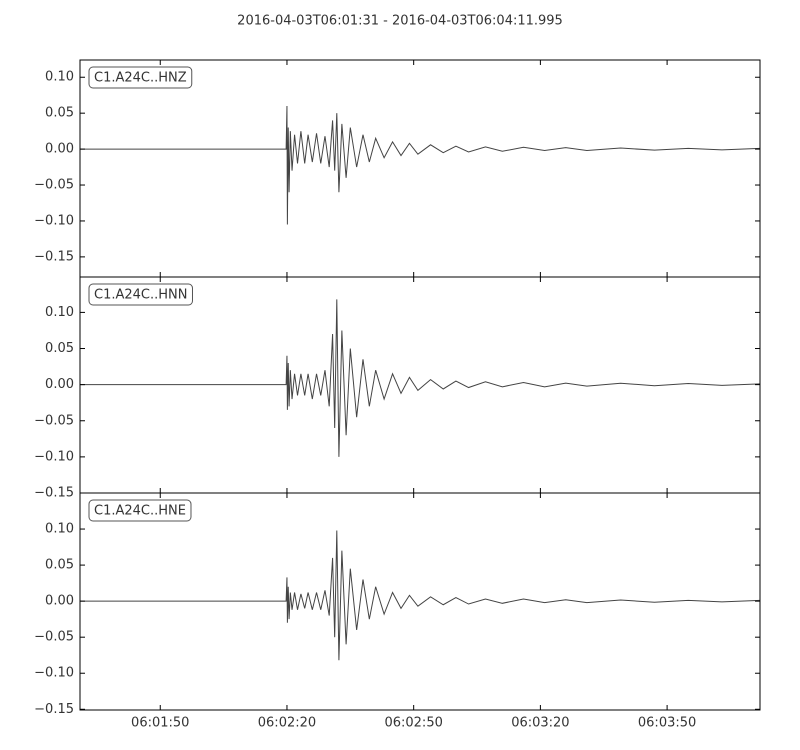  What do you see at coordinates (413, 723) in the screenshot?
I see `x-tick-label: 06:02:50` at bounding box center [413, 723].